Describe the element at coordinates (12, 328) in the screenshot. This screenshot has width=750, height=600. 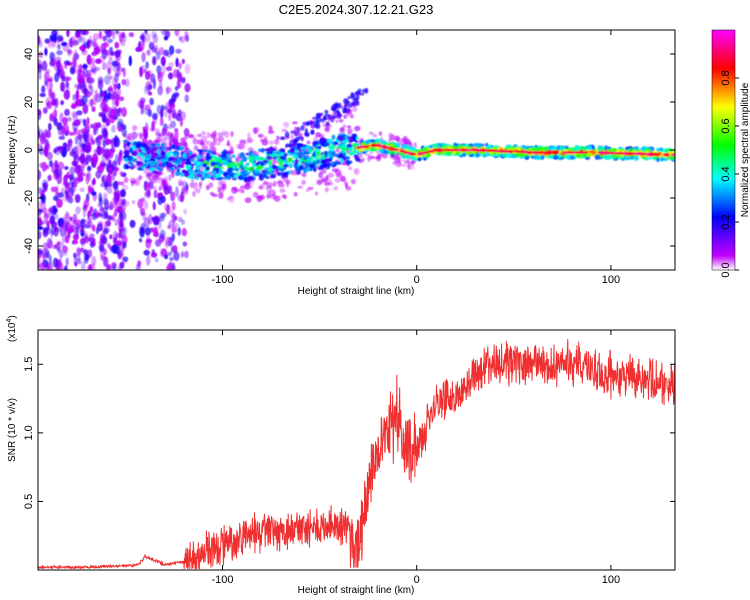
I see `snr-y-scale-label: (x104)` at that location.